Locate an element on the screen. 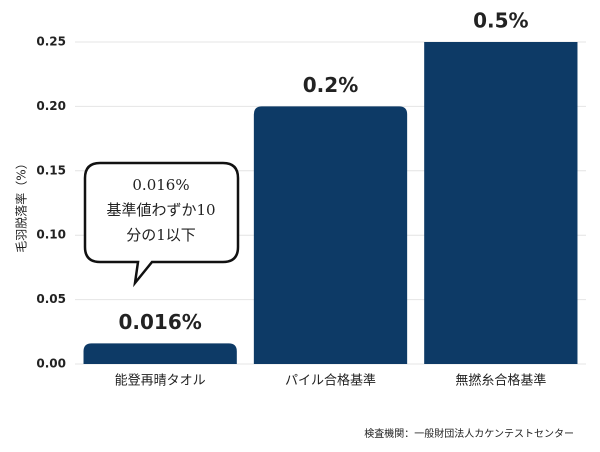 This screenshot has width=600, height=452. callout-text: 0.016% is located at coordinates (160, 185).